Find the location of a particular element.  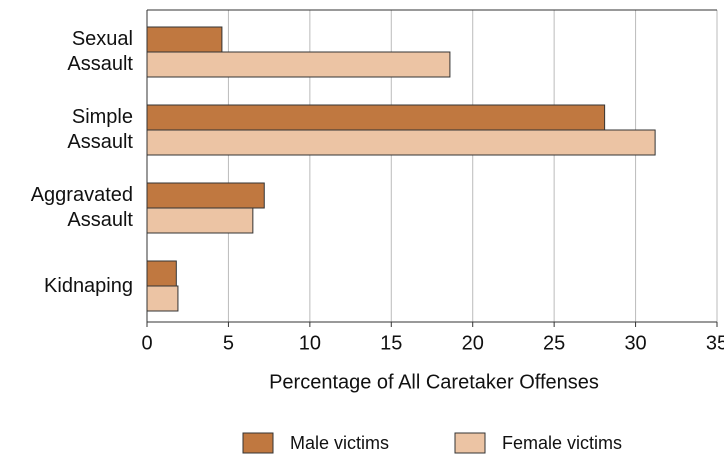

y-tick-label: Kidnaping is located at coordinates (88, 285).